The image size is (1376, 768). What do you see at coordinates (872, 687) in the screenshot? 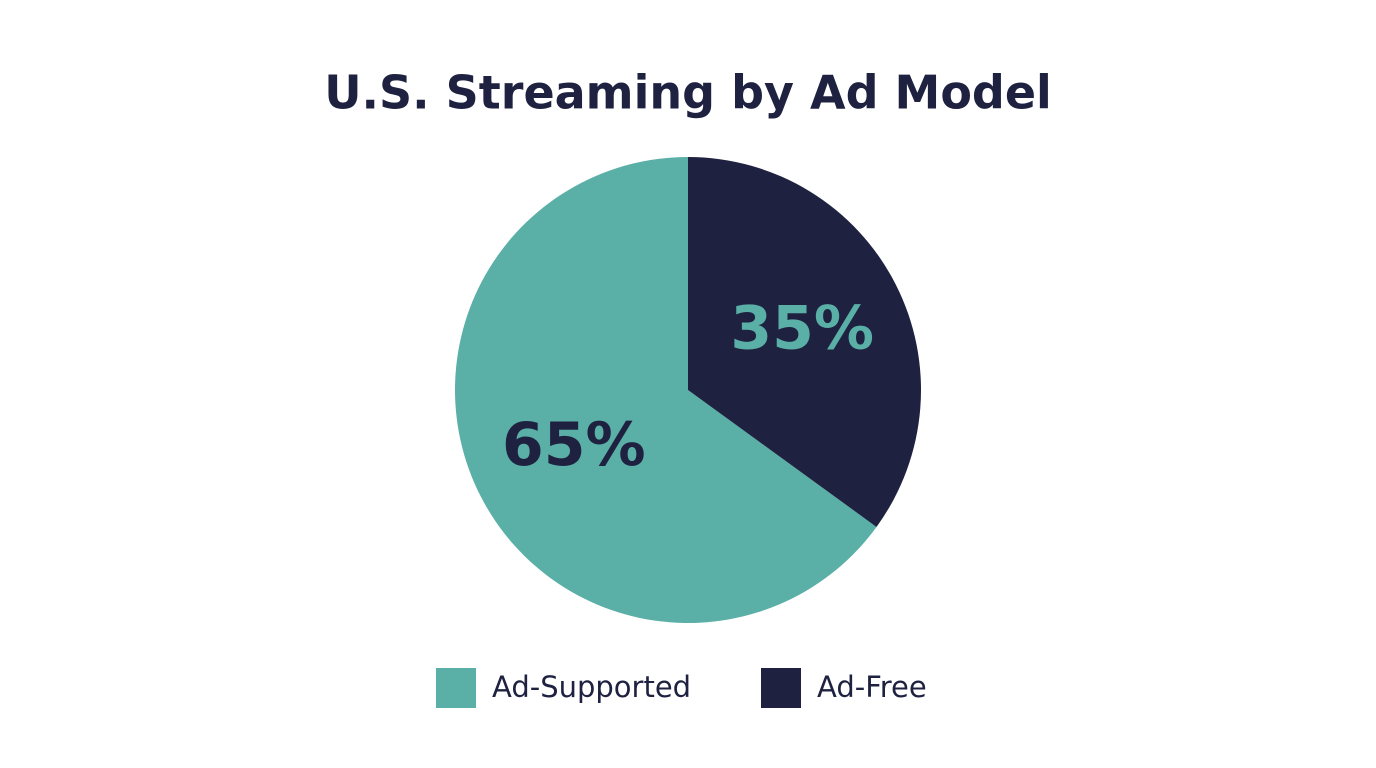
I see `legend-label: Ad-Free` at bounding box center [872, 687].